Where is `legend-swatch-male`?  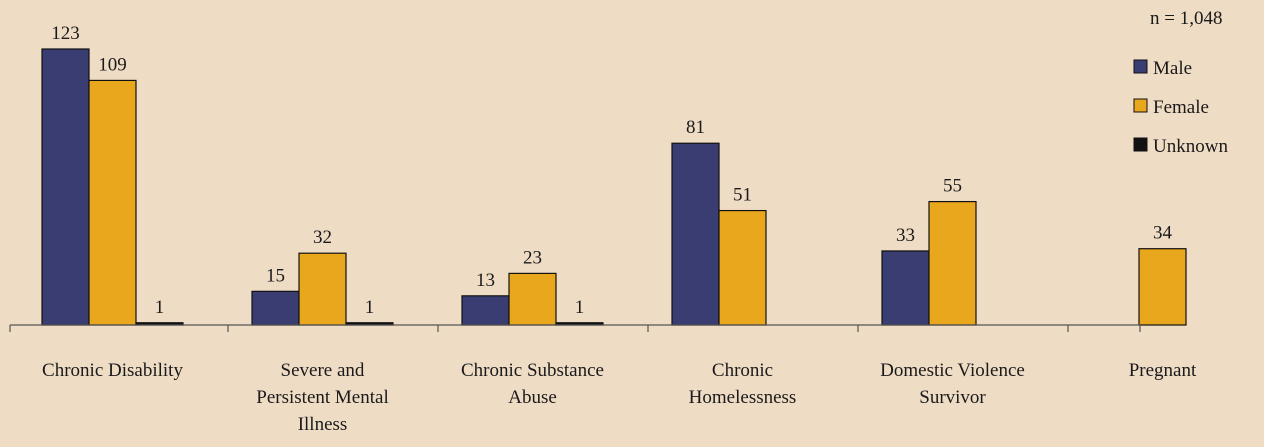 legend-swatch-male is located at coordinates (1140, 66).